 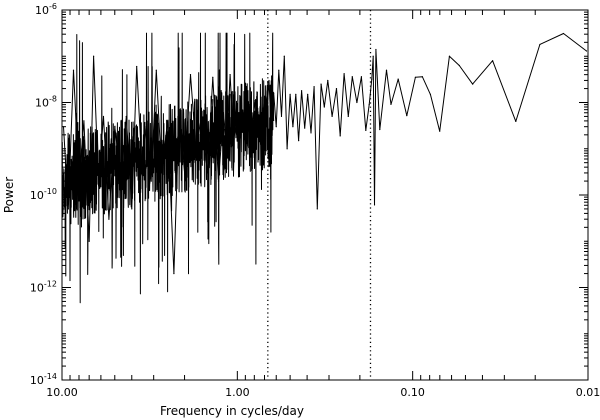 I want to click on x-tick-labels: 10.00 1.00 0.10 0.01, so click(x=323, y=392).